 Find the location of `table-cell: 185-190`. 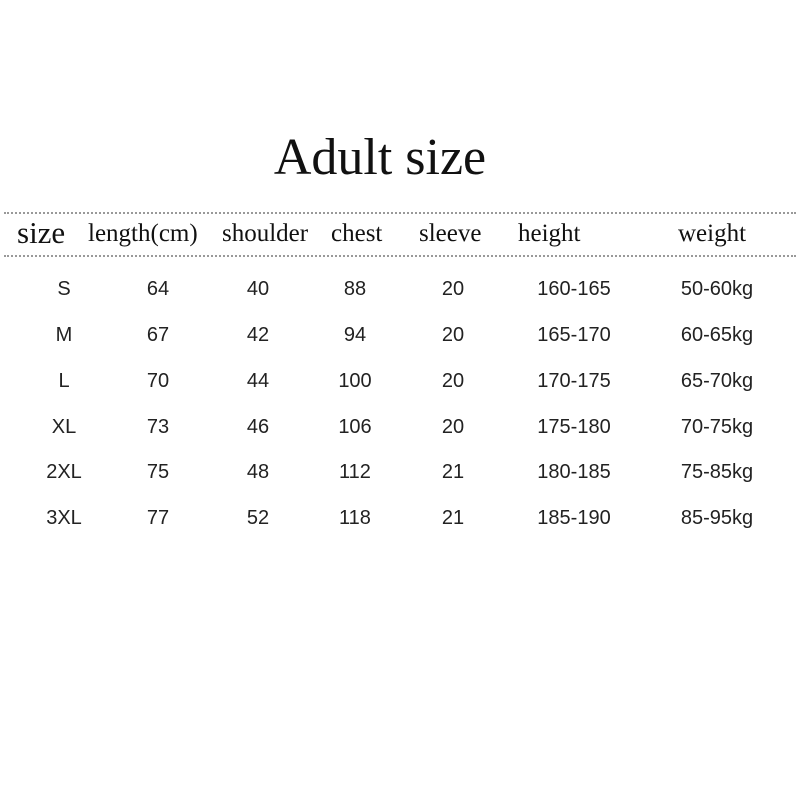

table-cell: 185-190 is located at coordinates (574, 518).